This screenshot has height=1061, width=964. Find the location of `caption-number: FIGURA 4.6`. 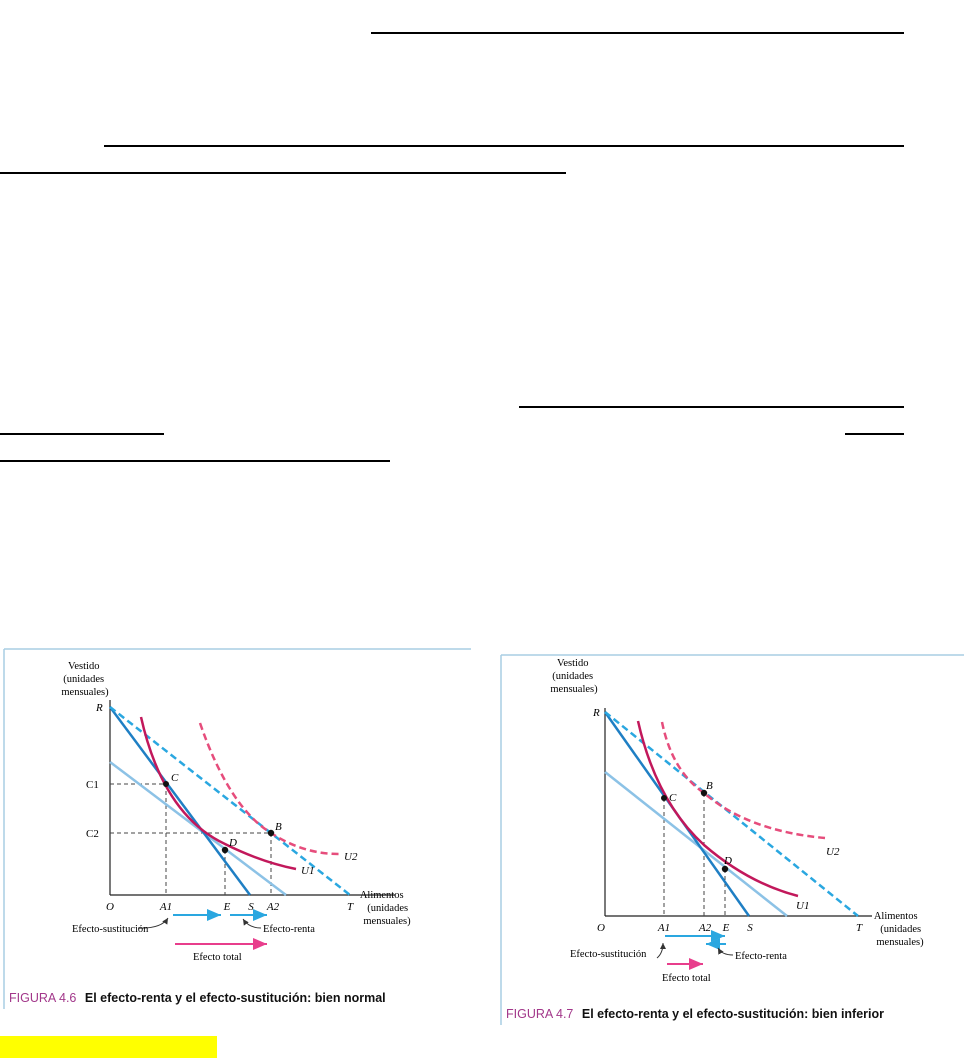

caption-number: FIGURA 4.6 is located at coordinates (43, 998).